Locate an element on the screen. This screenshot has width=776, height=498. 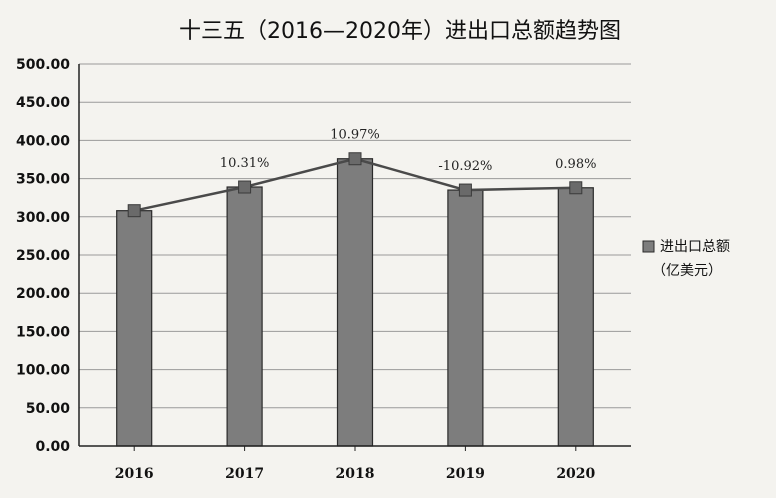
trend-line is located at coordinates (355, 185).